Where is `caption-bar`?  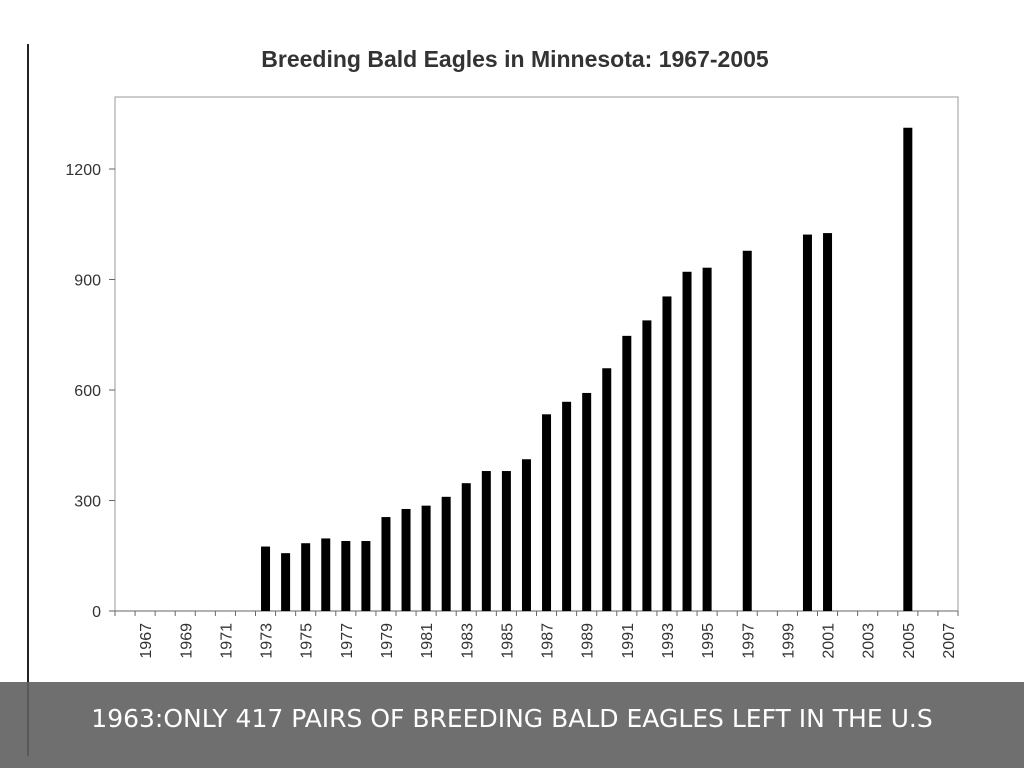 caption-bar is located at coordinates (512, 725).